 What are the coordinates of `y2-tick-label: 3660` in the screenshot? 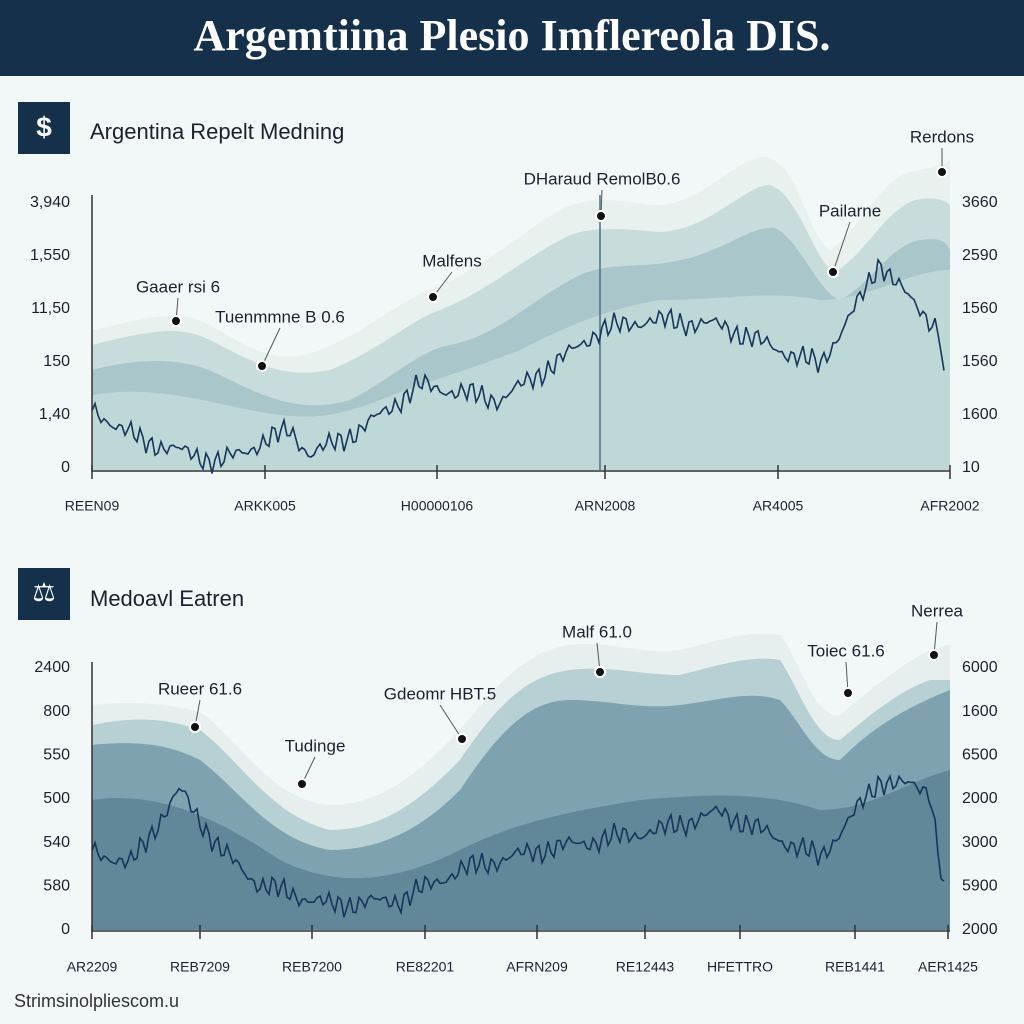 It's located at (980, 202).